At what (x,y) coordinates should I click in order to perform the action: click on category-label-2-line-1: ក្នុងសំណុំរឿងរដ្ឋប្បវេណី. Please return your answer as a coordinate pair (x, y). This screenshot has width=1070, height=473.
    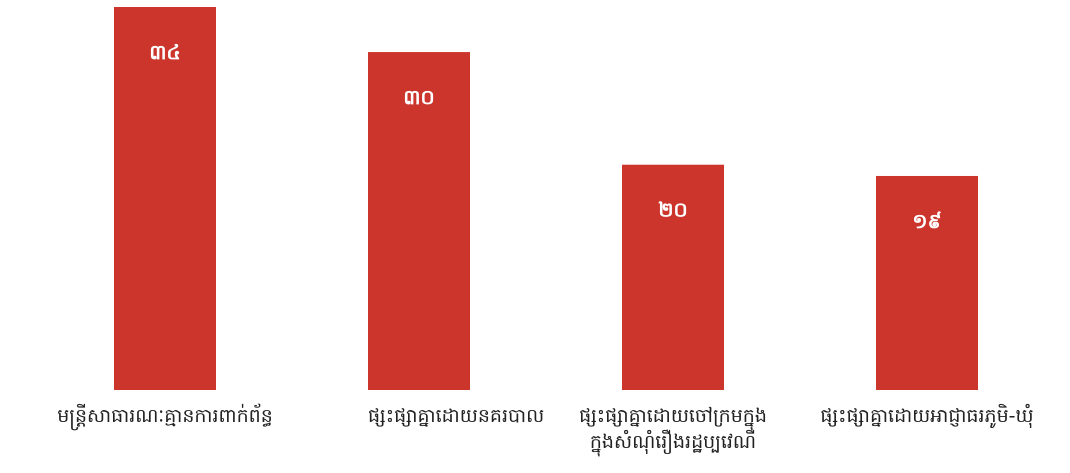
    Looking at the image, I should click on (673, 443).